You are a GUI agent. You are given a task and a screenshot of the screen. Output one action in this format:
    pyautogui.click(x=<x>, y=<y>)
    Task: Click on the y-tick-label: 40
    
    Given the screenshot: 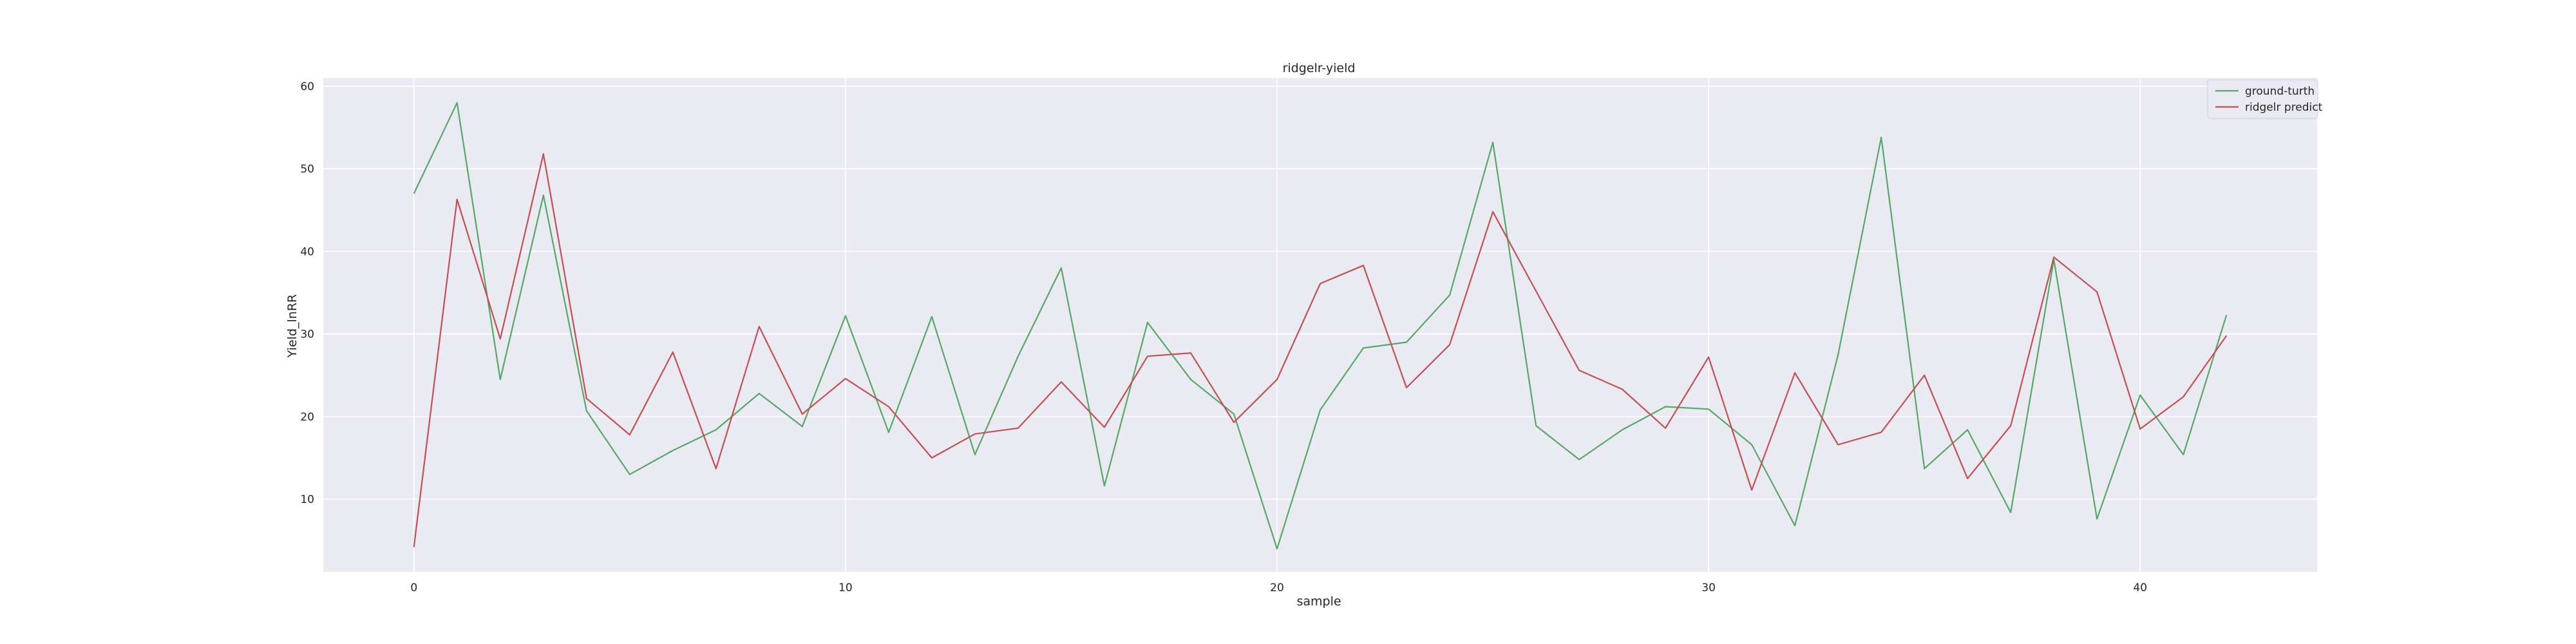 What is the action you would take?
    pyautogui.click(x=307, y=251)
    